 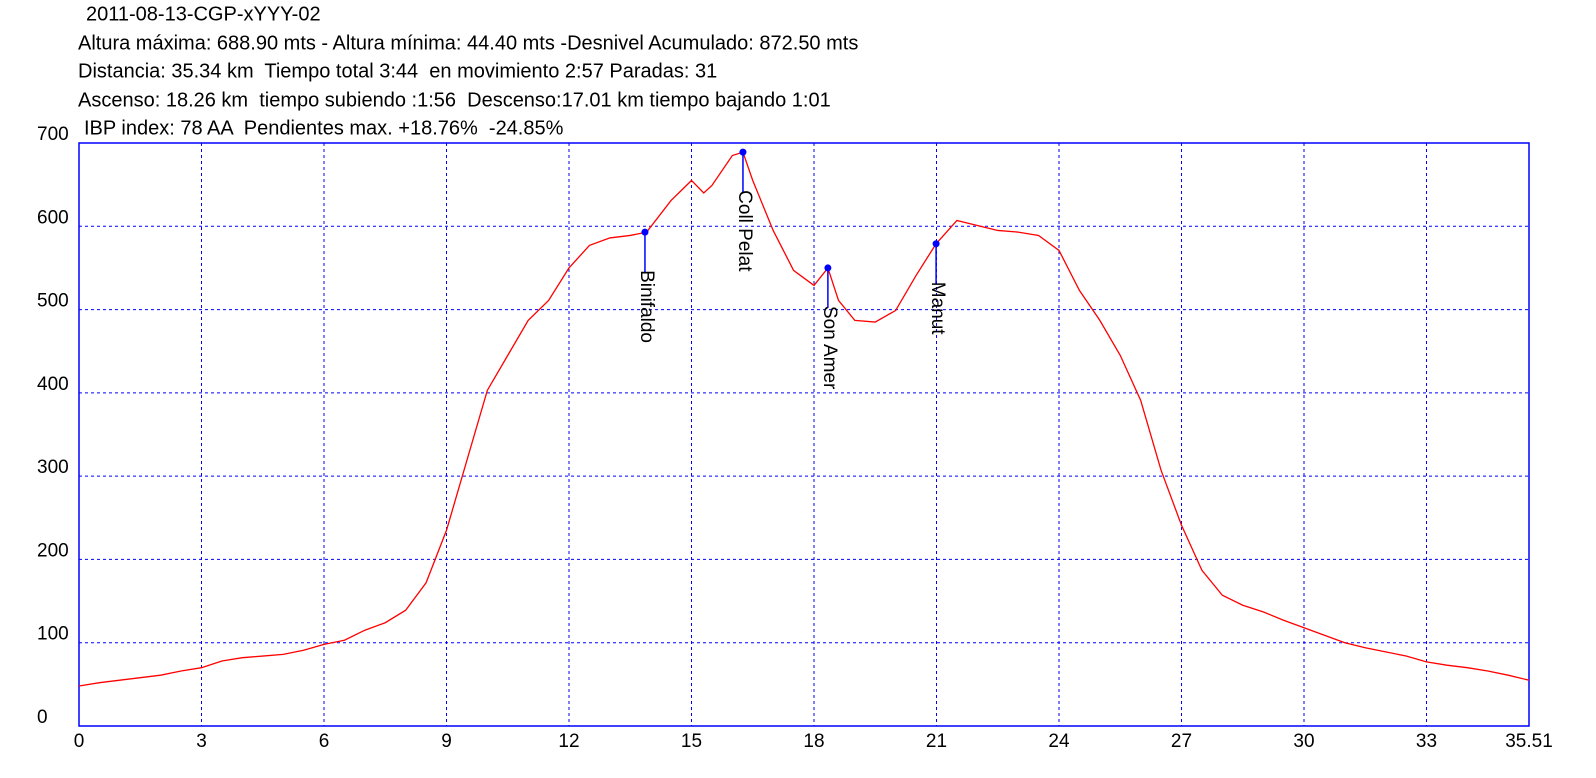 I want to click on x-tick-label: 6, so click(x=324, y=741).